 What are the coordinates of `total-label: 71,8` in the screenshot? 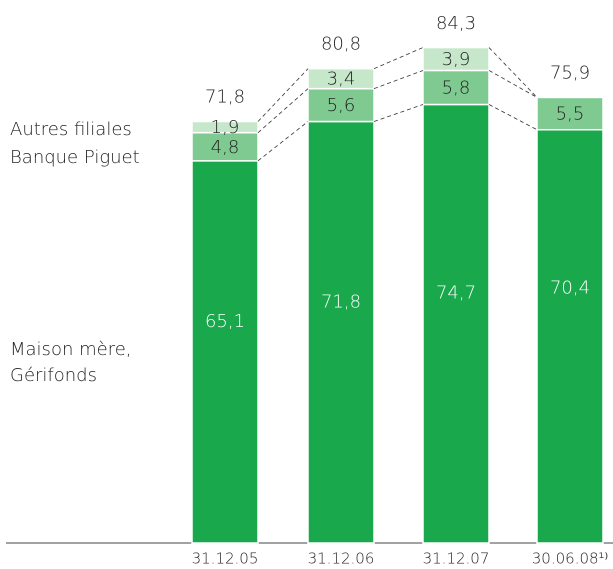 It's located at (225, 97).